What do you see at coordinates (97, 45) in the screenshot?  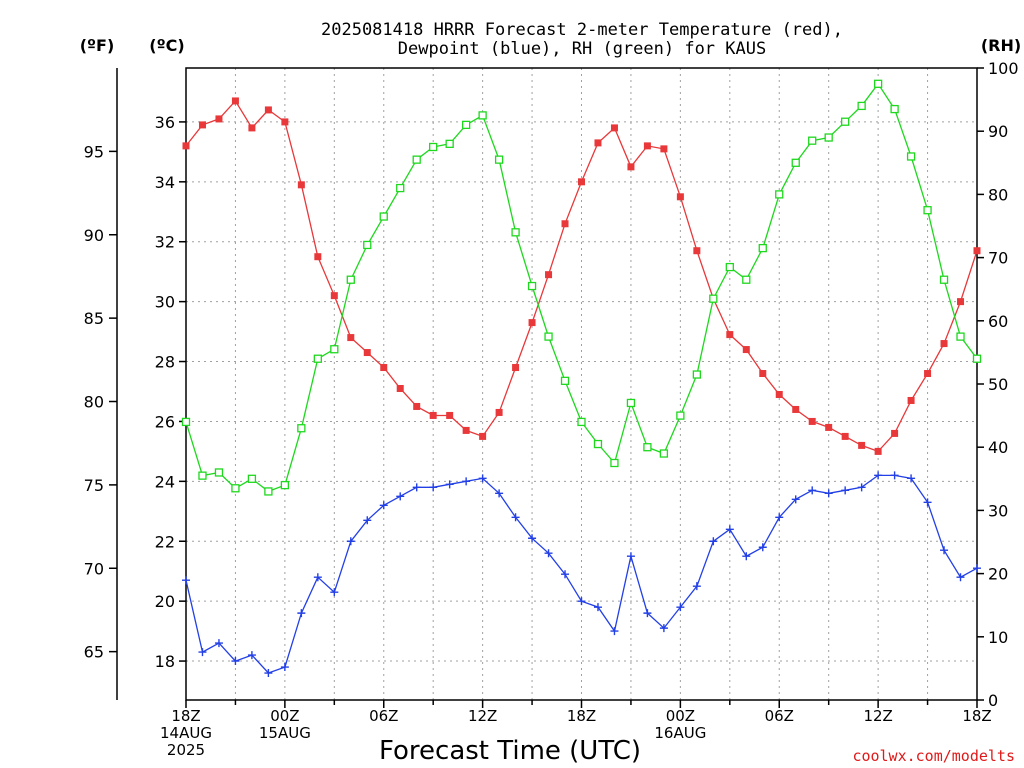 I see `fahrenheit-unit-label: (ºF)` at bounding box center [97, 45].